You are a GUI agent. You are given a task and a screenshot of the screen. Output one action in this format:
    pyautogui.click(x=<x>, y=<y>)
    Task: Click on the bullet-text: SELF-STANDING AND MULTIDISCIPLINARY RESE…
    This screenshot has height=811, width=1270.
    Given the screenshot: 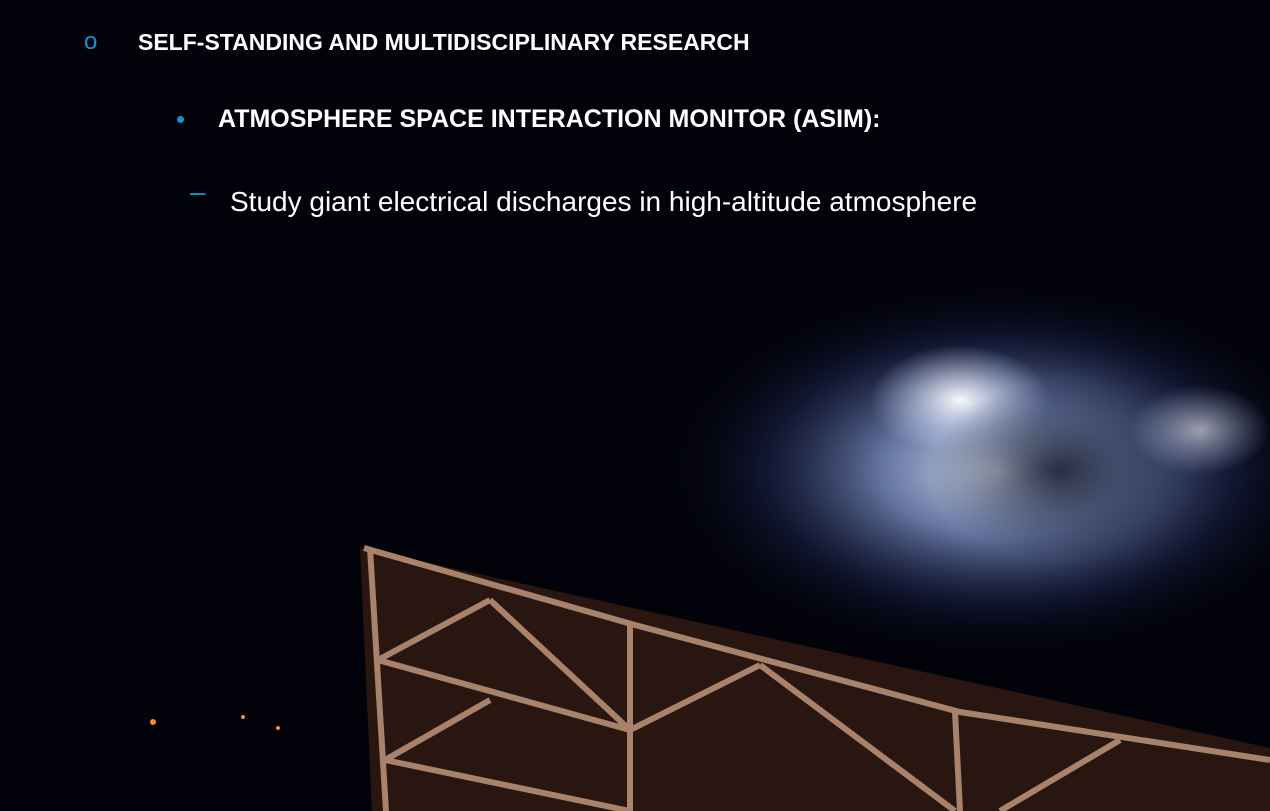 What is the action you would take?
    pyautogui.click(x=444, y=42)
    